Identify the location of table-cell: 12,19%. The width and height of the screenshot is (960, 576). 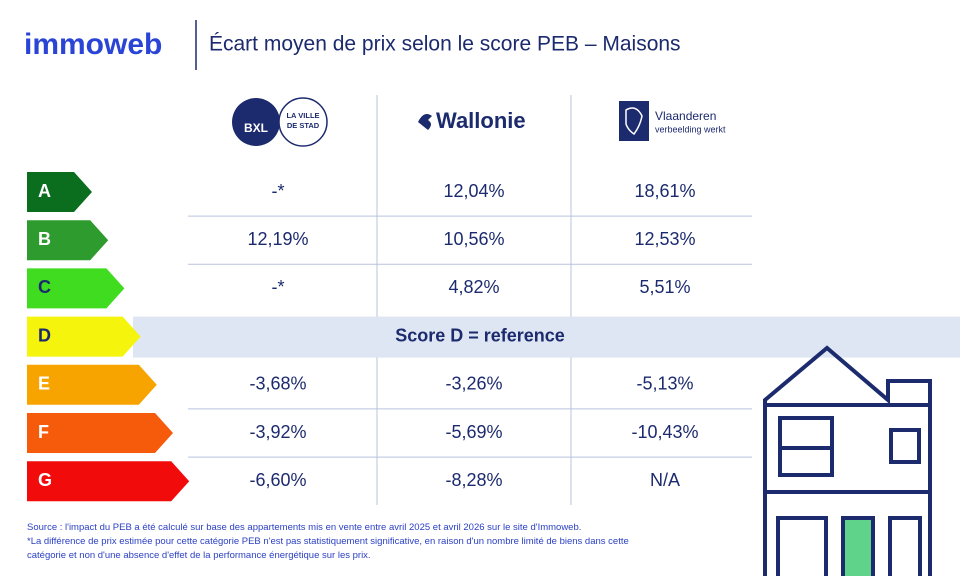
(277, 239).